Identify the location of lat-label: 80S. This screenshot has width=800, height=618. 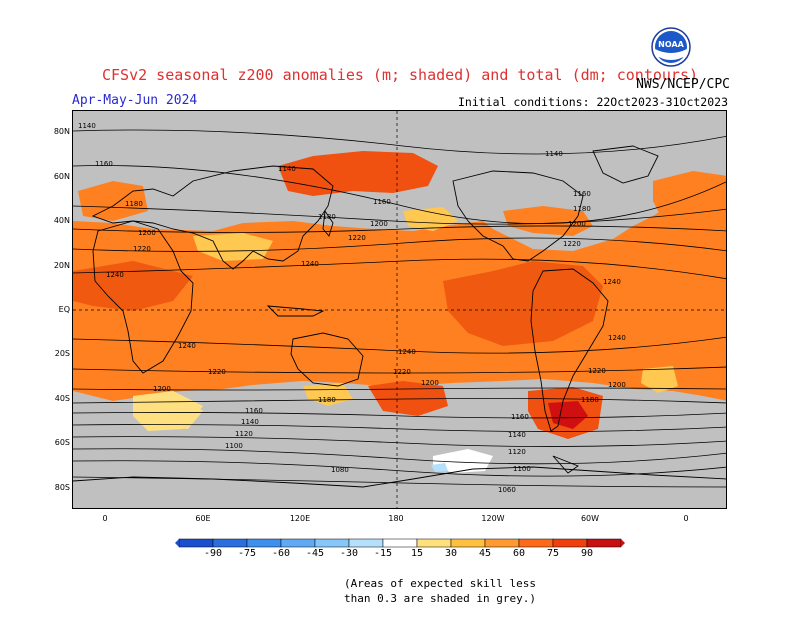
(62, 487).